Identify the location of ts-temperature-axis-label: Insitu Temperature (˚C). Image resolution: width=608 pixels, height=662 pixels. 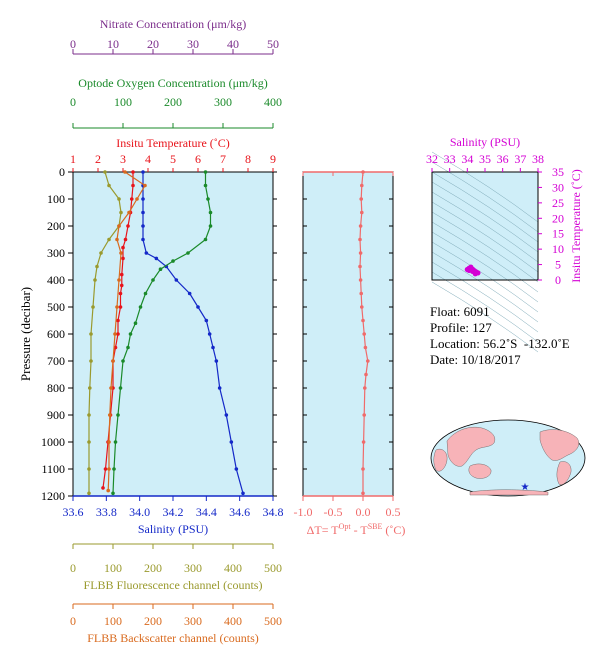
(576, 226).